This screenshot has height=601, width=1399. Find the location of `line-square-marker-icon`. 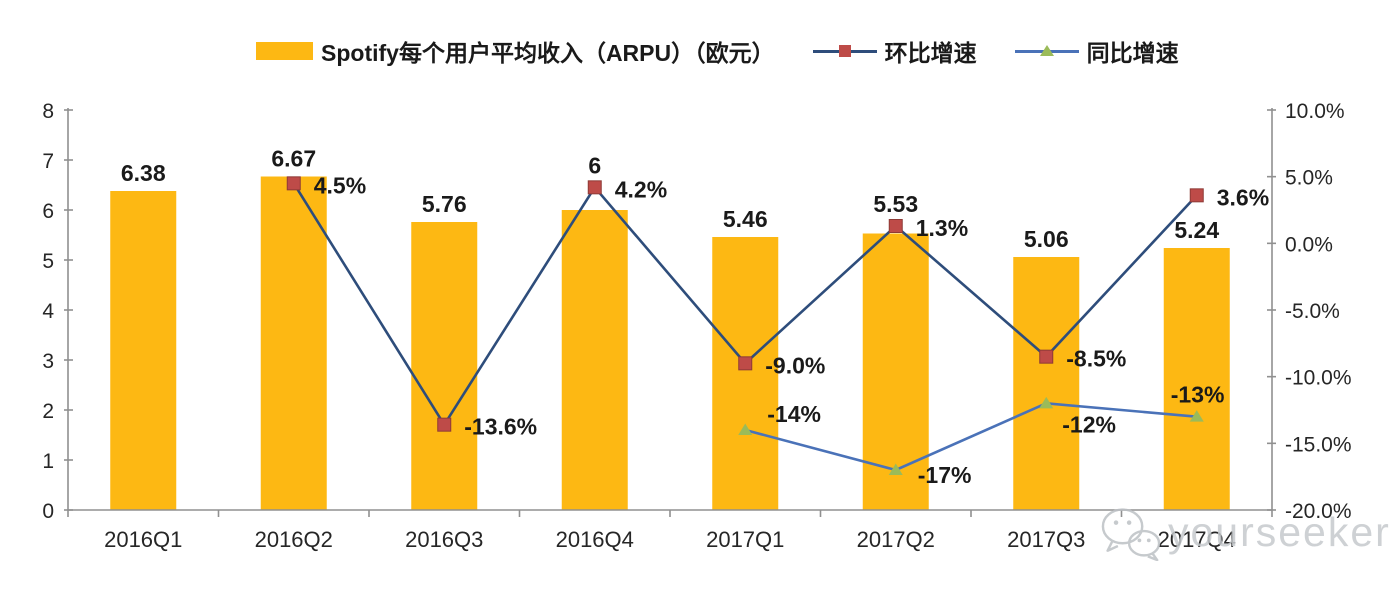

line-square-marker-icon is located at coordinates (844, 51).